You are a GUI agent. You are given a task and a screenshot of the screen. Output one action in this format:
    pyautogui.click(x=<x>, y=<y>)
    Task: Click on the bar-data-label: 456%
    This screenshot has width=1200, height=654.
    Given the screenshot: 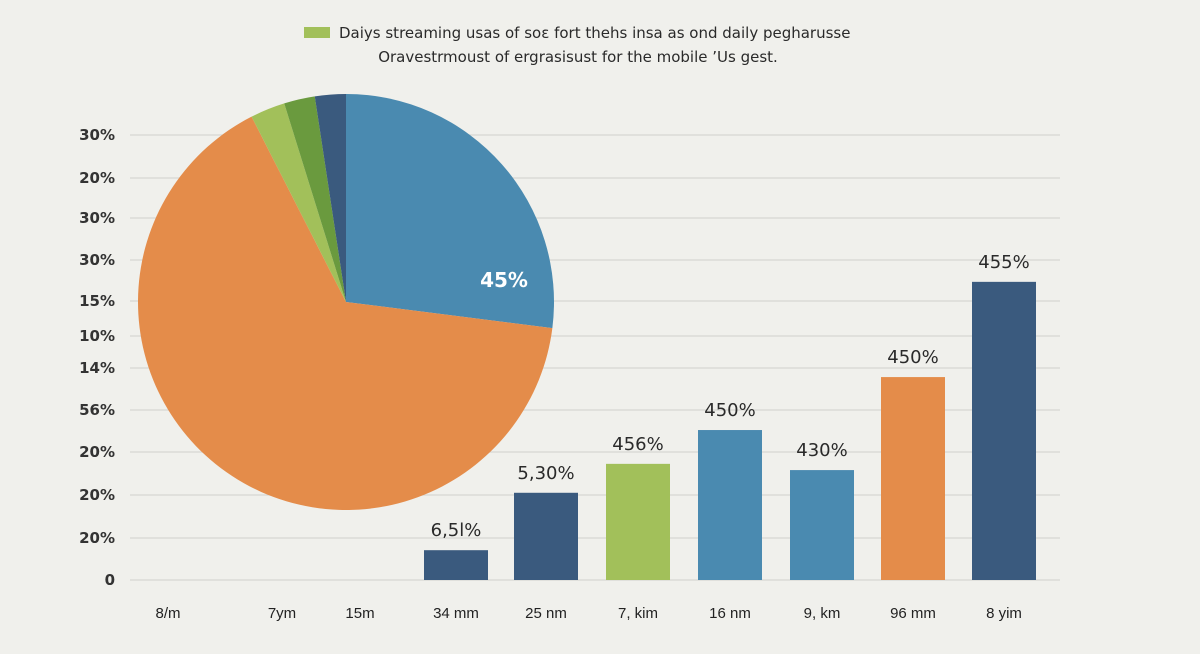 What is the action you would take?
    pyautogui.click(x=637, y=444)
    